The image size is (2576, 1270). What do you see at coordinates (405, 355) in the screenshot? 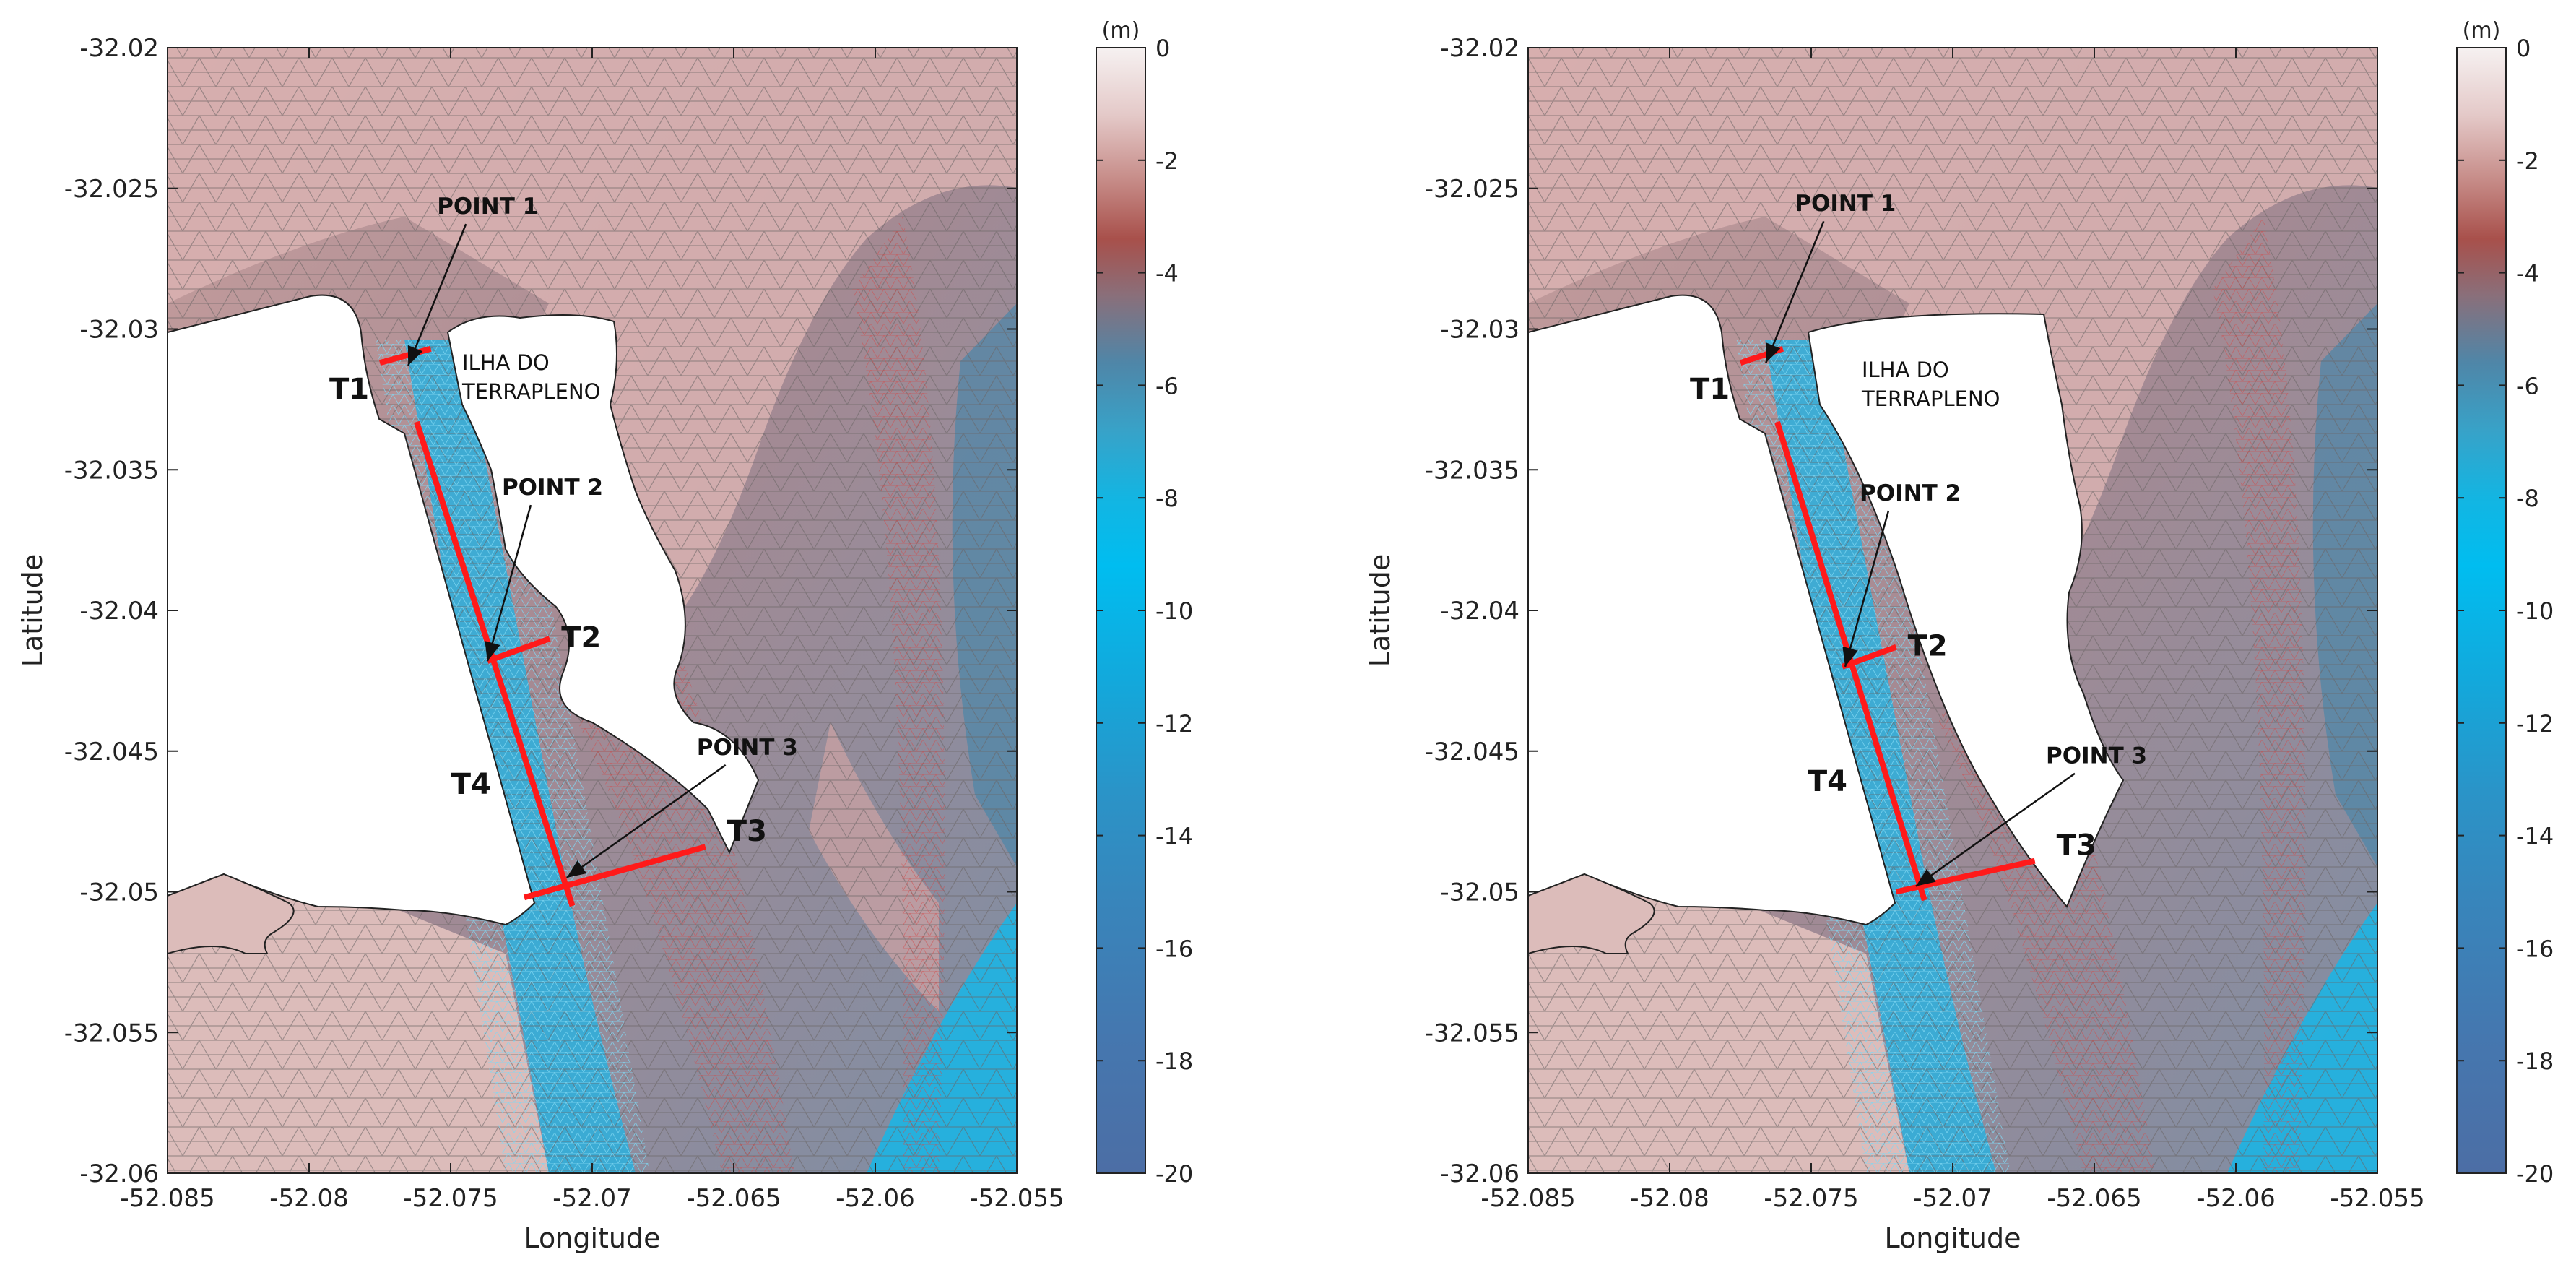
I see `transect-t1` at bounding box center [405, 355].